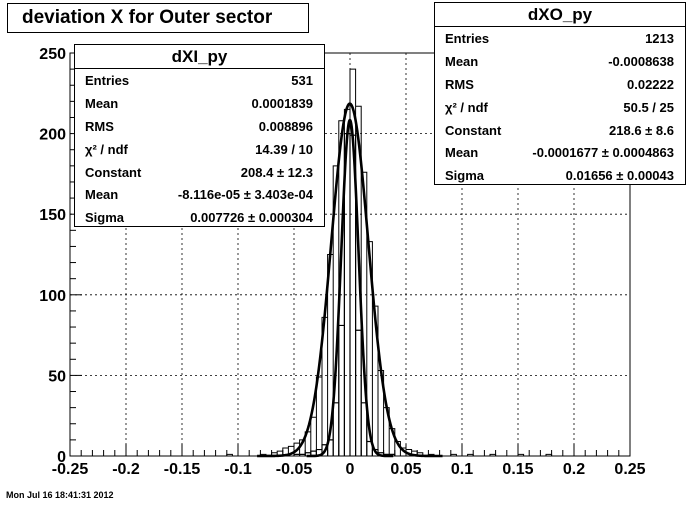 The height and width of the screenshot is (507, 700). What do you see at coordinates (603, 153) in the screenshot?
I see `stats-value: -0.0001677 ± 0.0004863` at bounding box center [603, 153].